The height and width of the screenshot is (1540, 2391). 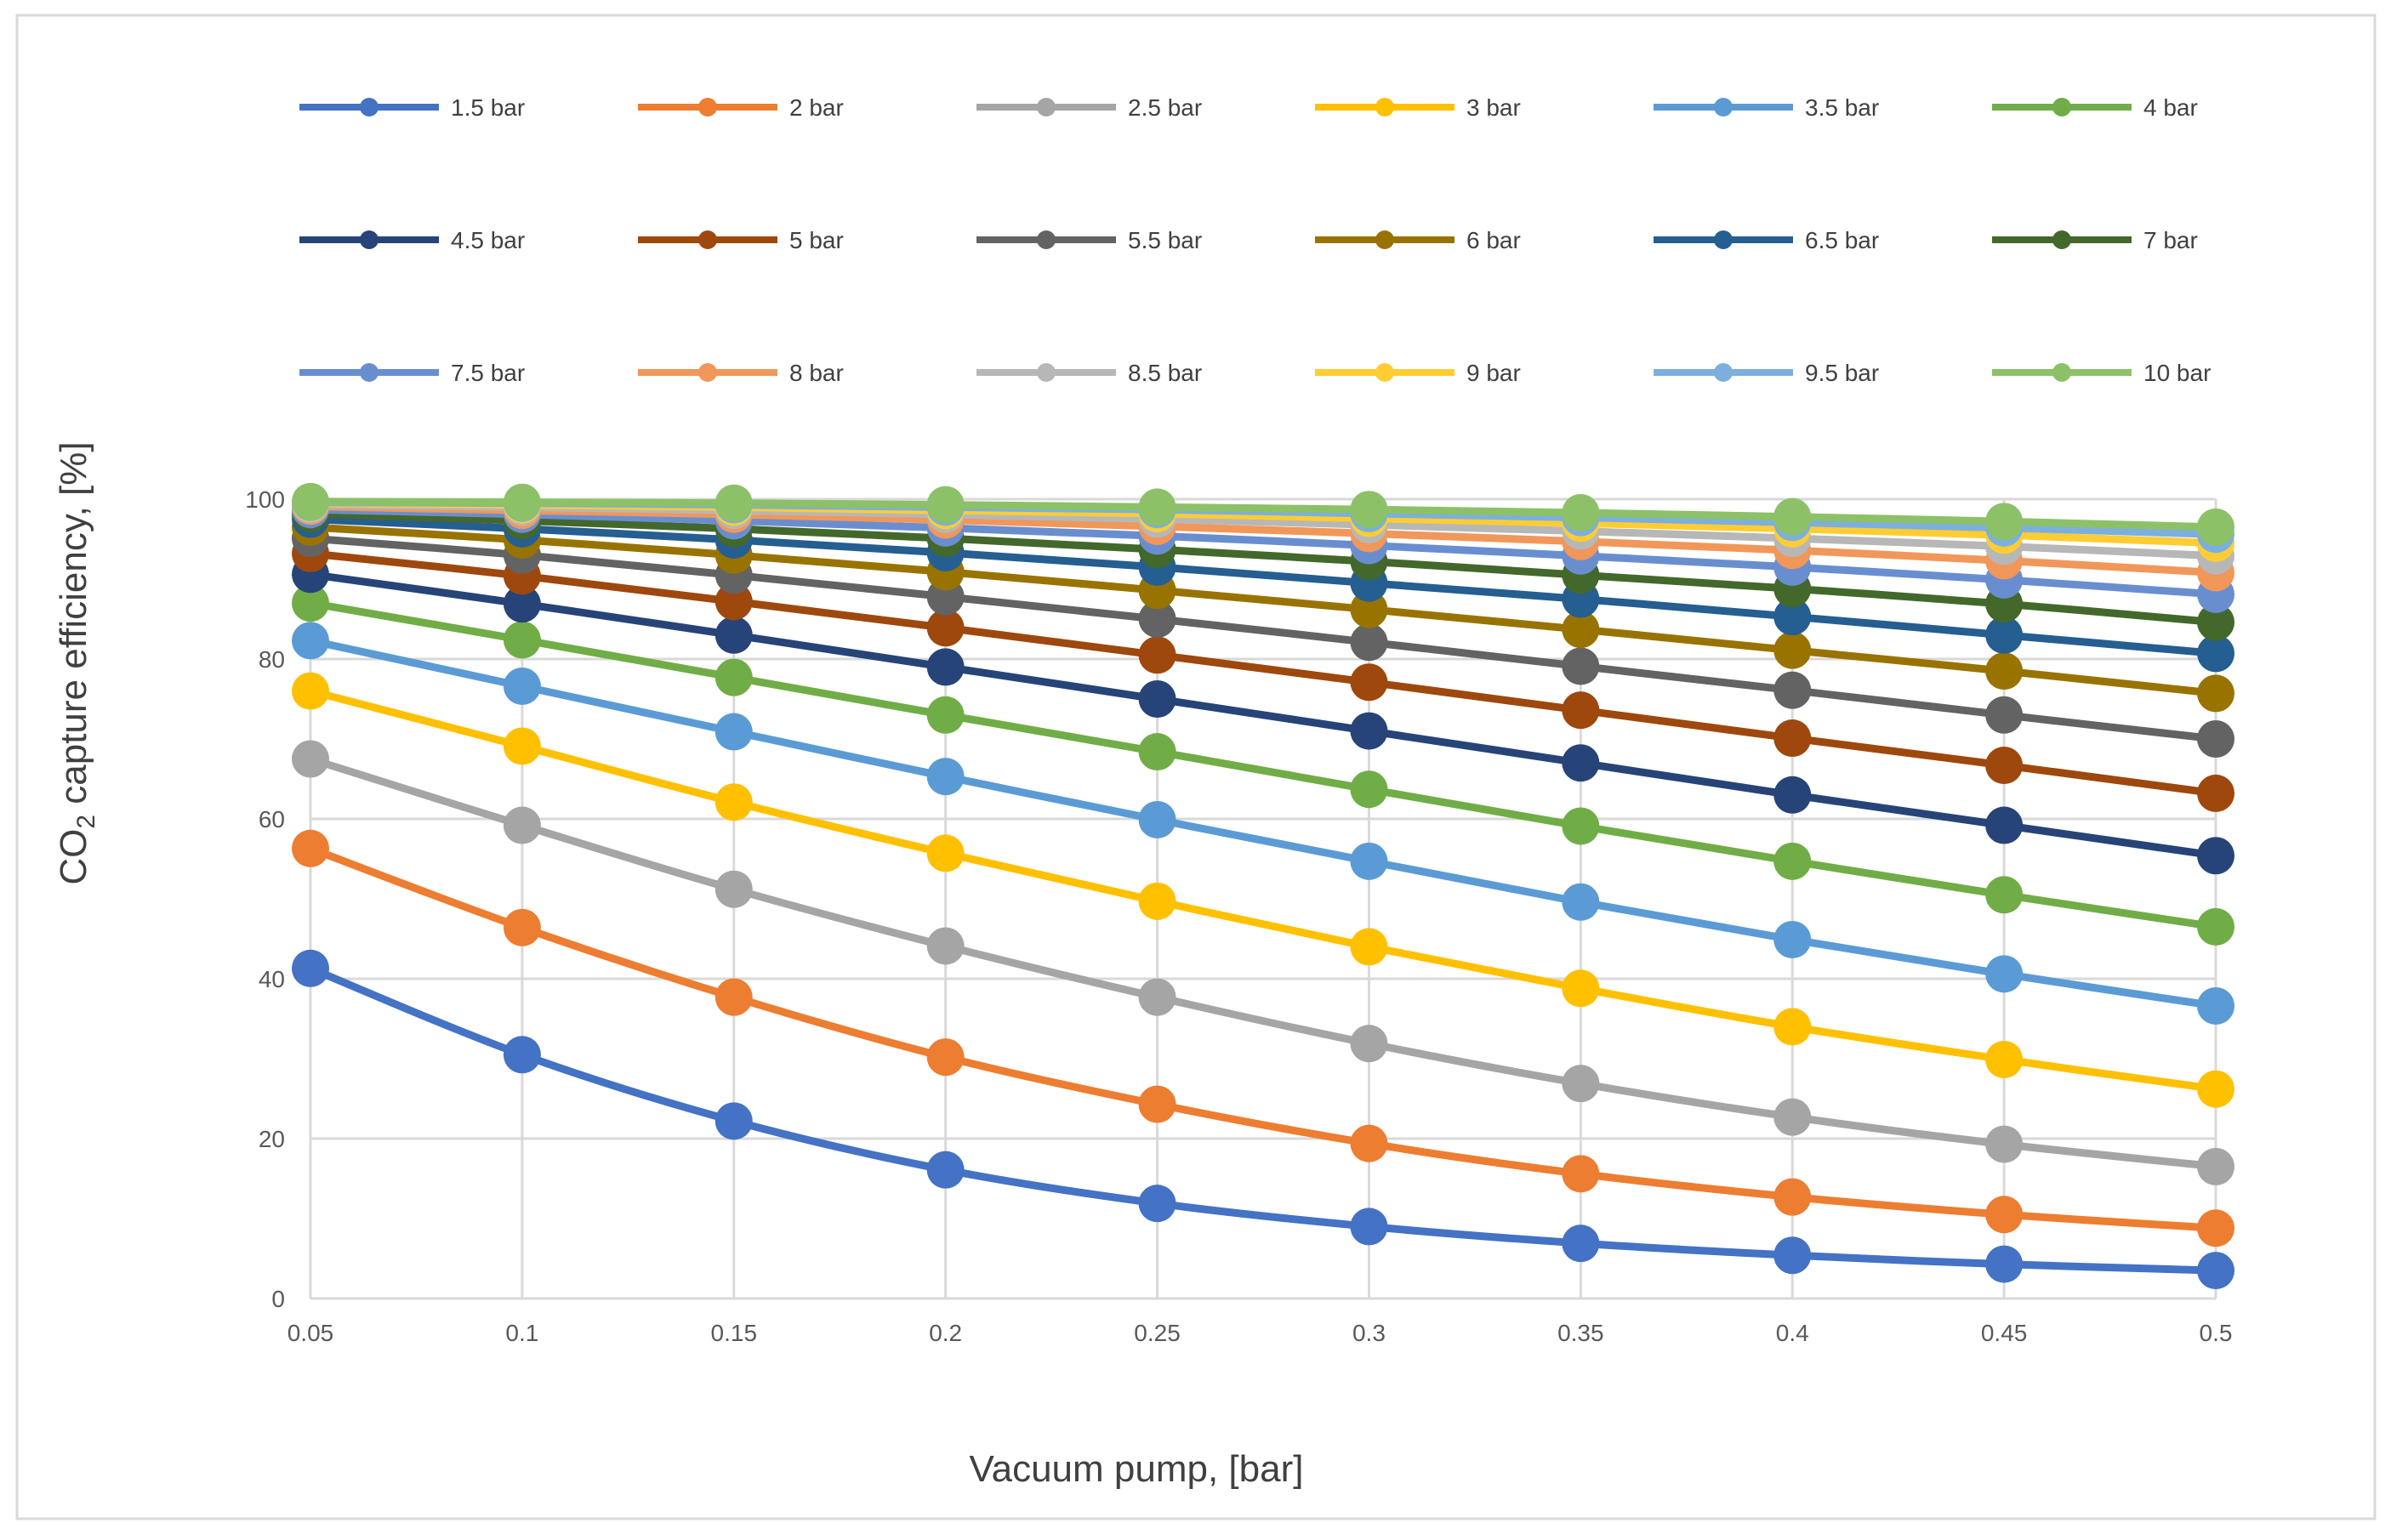 I want to click on x-tick-label: 0.3, so click(x=1369, y=1333).